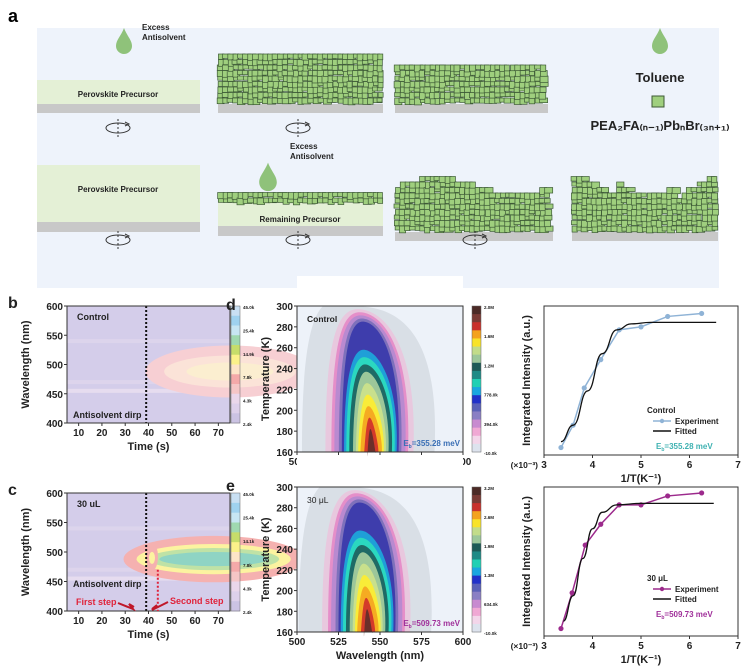 This screenshot has height=668, width=751. What do you see at coordinates (490, 633) in the screenshot?
I see `colorbar-tick-label: -10.0k` at bounding box center [490, 633].